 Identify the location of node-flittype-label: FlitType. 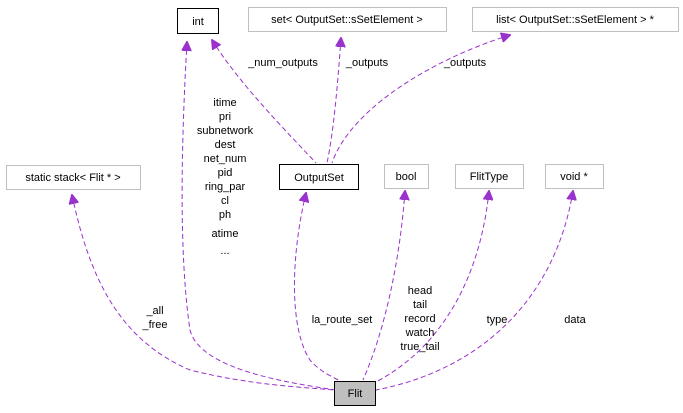
(489, 177).